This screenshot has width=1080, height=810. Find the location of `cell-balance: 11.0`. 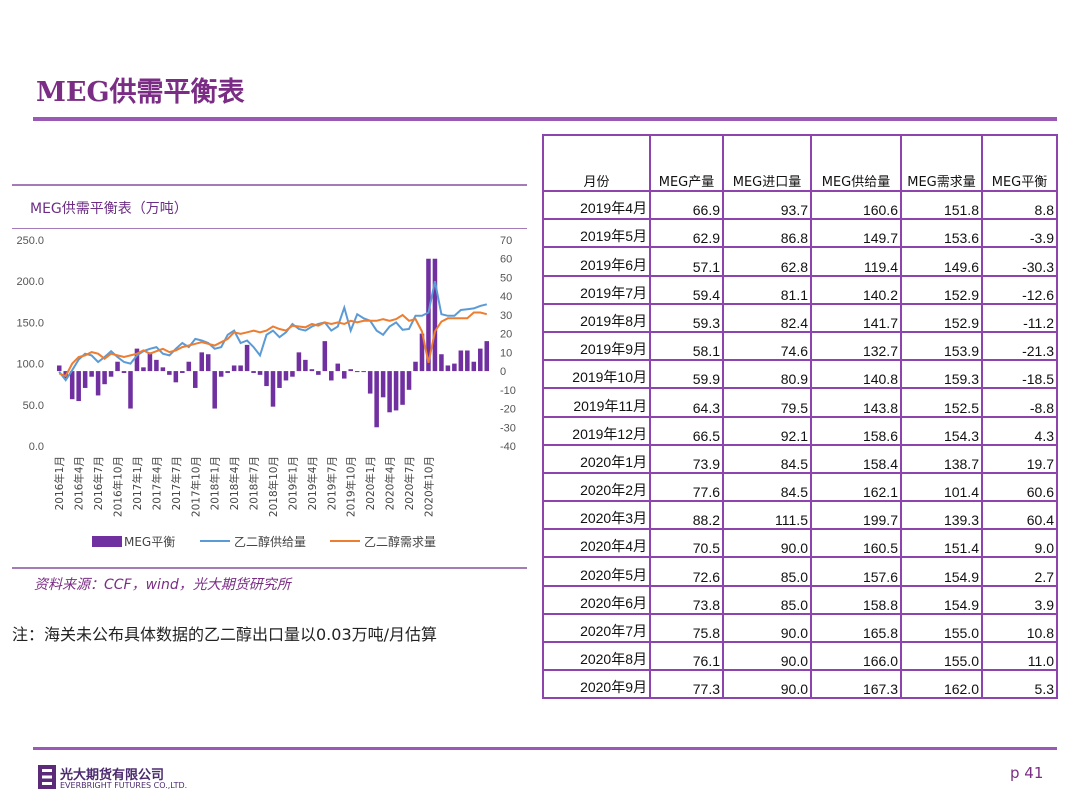

cell-balance: 11.0 is located at coordinates (1019, 656).